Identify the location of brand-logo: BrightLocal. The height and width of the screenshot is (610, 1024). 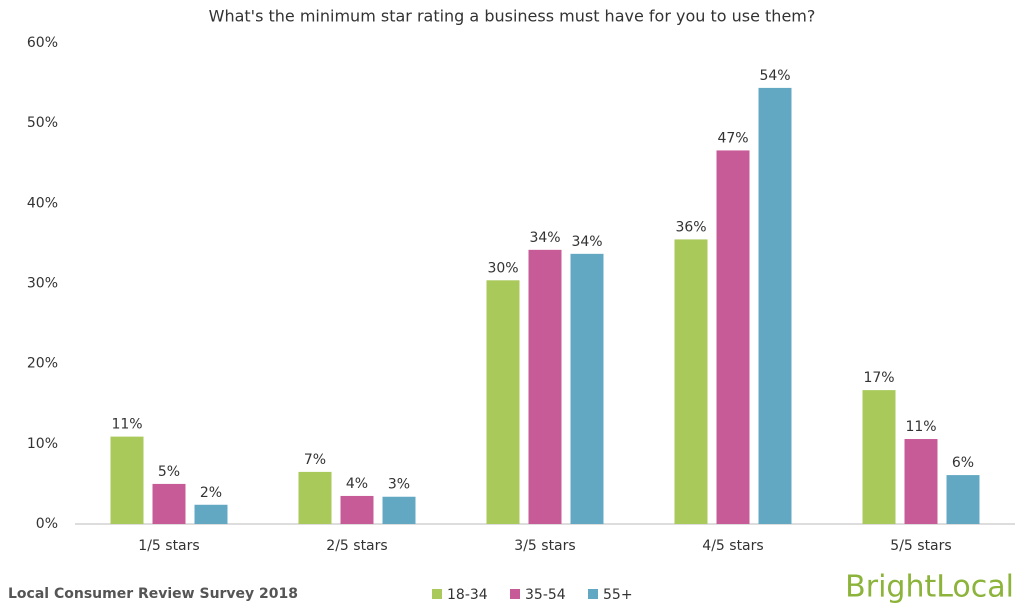
(929, 587).